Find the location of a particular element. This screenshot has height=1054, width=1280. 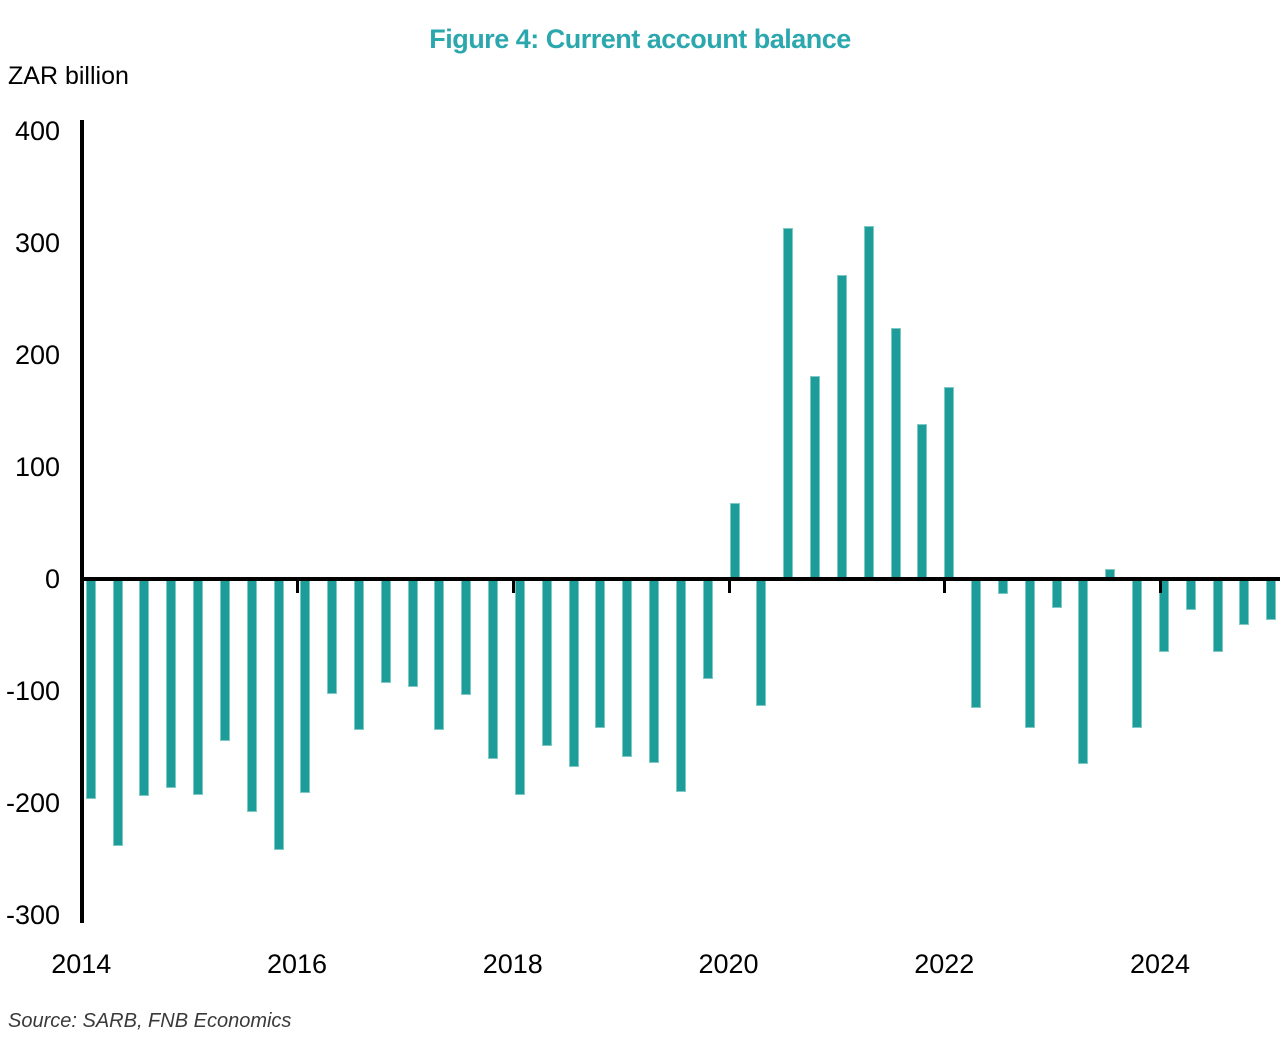

y-tick-label: 200 is located at coordinates (37, 355).